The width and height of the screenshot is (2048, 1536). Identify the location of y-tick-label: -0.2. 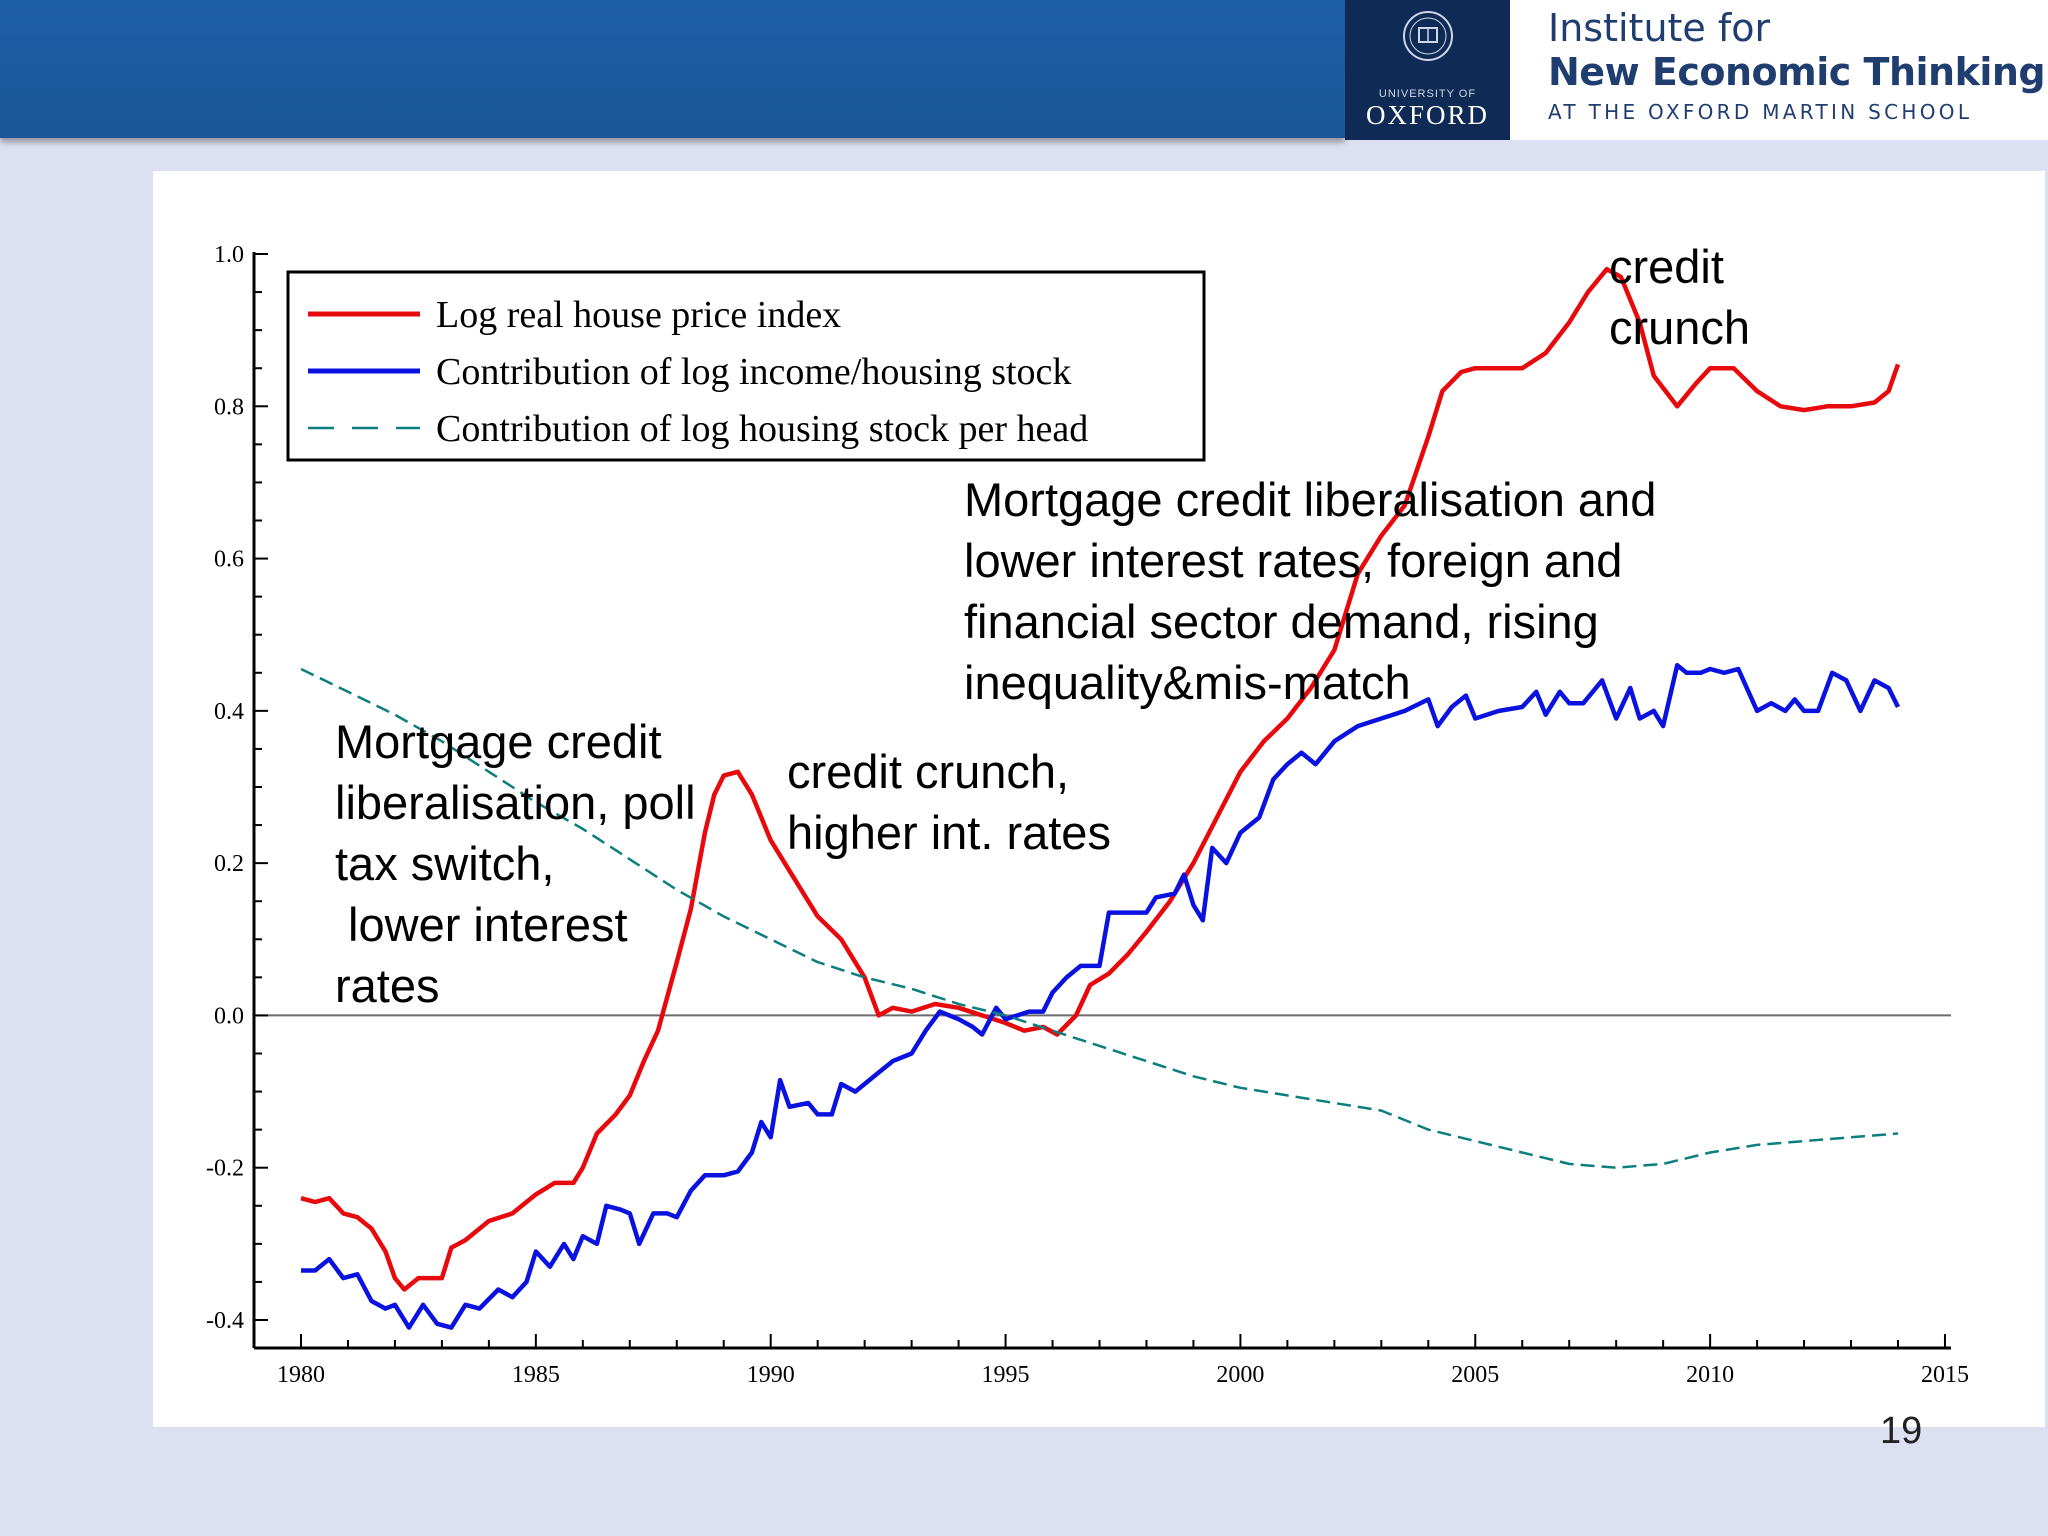
(225, 1169).